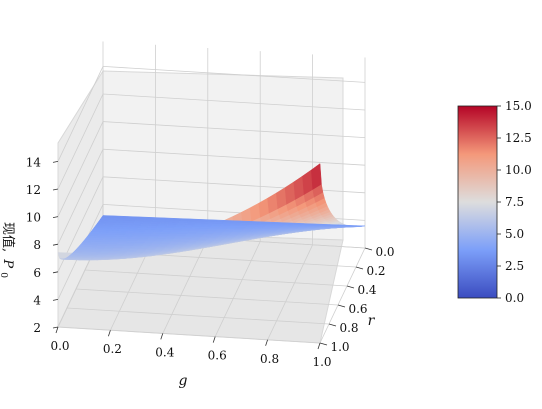  Describe the element at coordinates (269, 359) in the screenshot. I see `x-tick-label: 0.8` at that location.